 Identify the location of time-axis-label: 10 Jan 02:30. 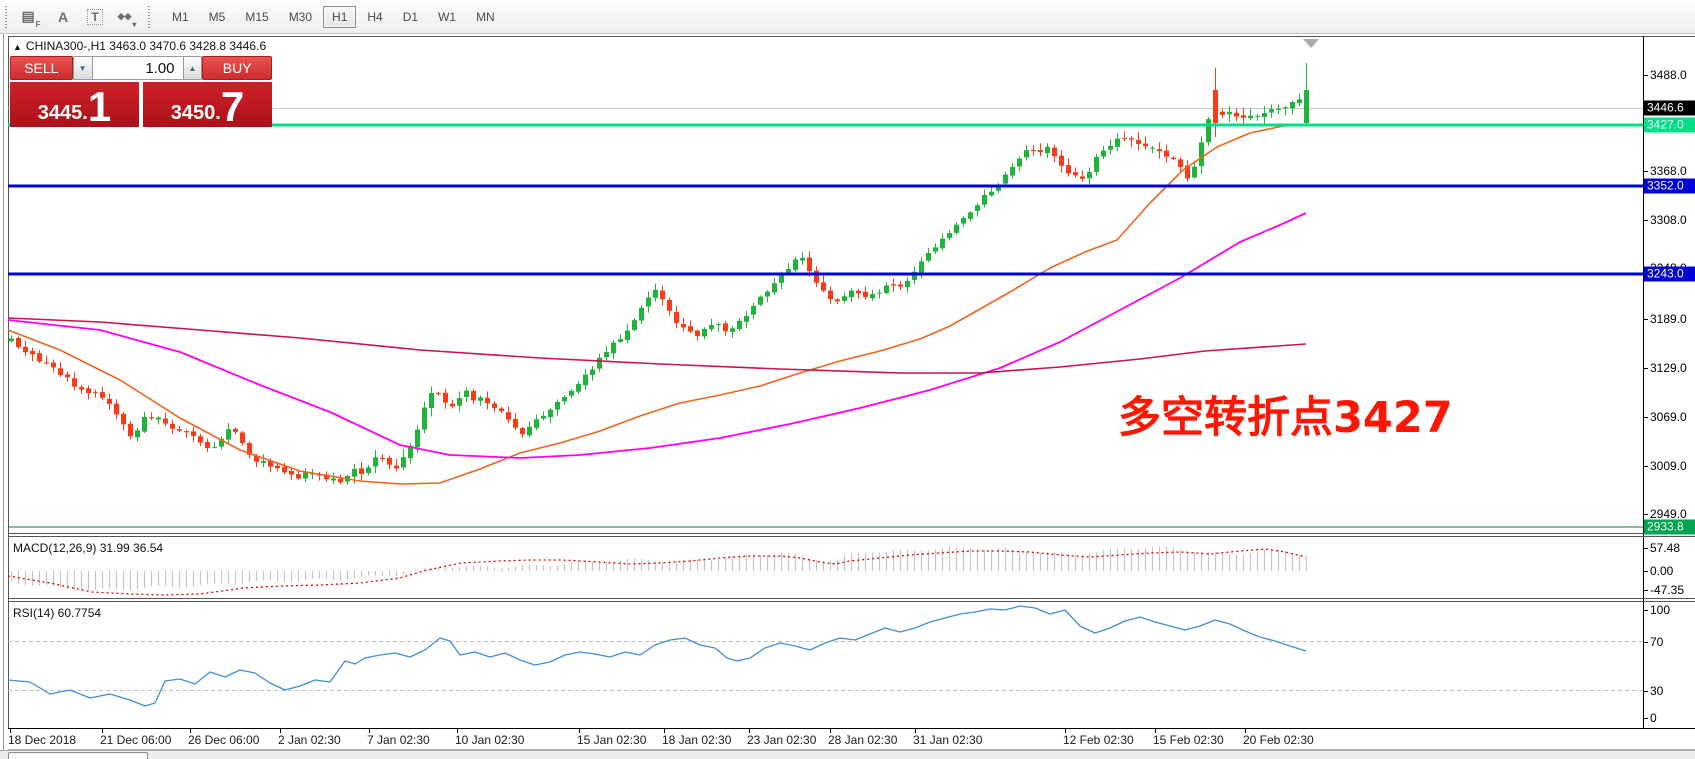
(490, 740).